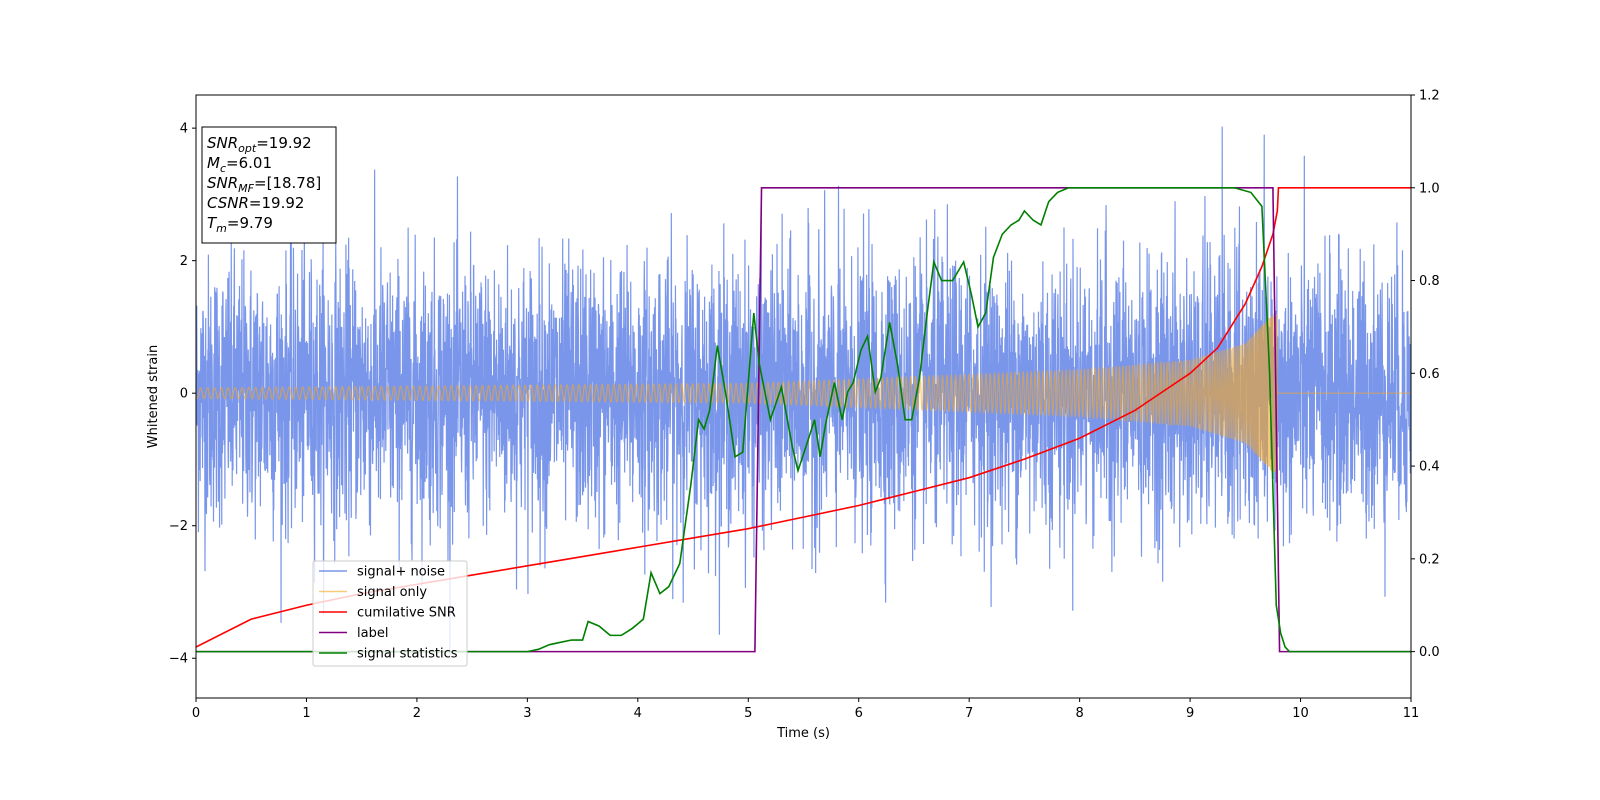  I want to click on info-line: Mc=6.01, so click(239, 164).